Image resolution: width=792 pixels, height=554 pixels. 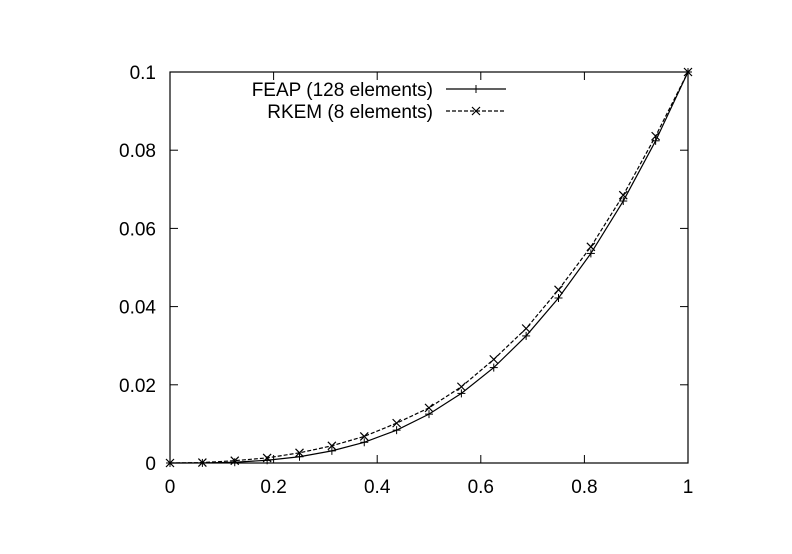 What do you see at coordinates (481, 487) in the screenshot?
I see `x-tick-label: 0.6` at bounding box center [481, 487].